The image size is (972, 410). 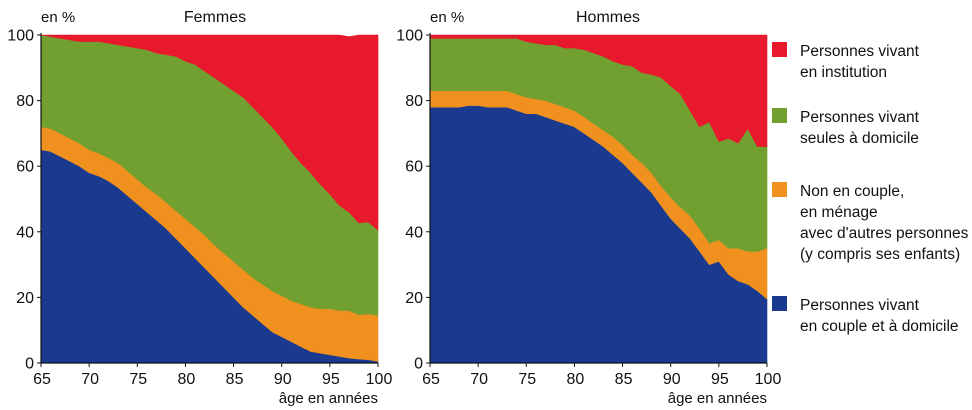 What do you see at coordinates (608, 17) in the screenshot?
I see `panel-title: Hommes` at bounding box center [608, 17].